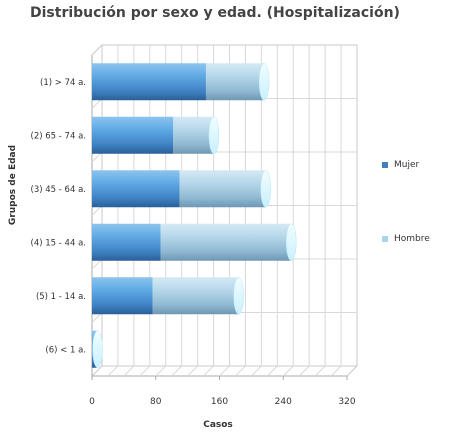 This screenshot has height=444, width=450. What do you see at coordinates (219, 402) in the screenshot?
I see `x-tick-label: 160` at bounding box center [219, 402].